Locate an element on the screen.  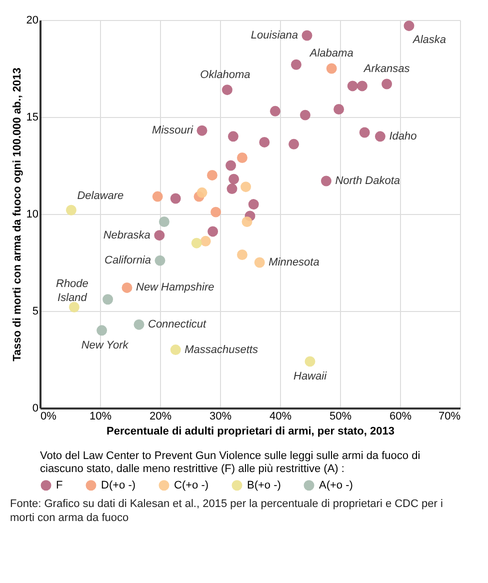
annotation: California is located at coordinates (127, 260).